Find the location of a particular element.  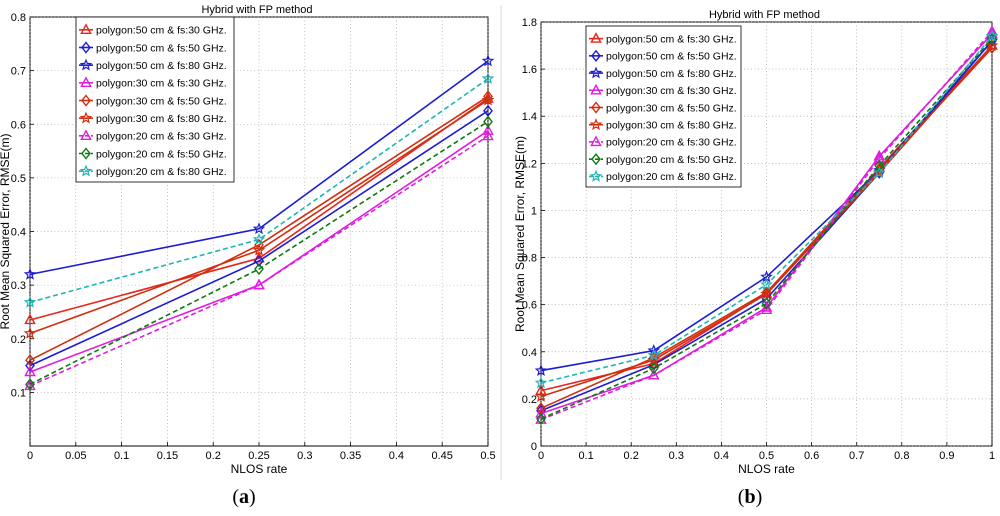

panel-caption: (b) is located at coordinates (750, 497).